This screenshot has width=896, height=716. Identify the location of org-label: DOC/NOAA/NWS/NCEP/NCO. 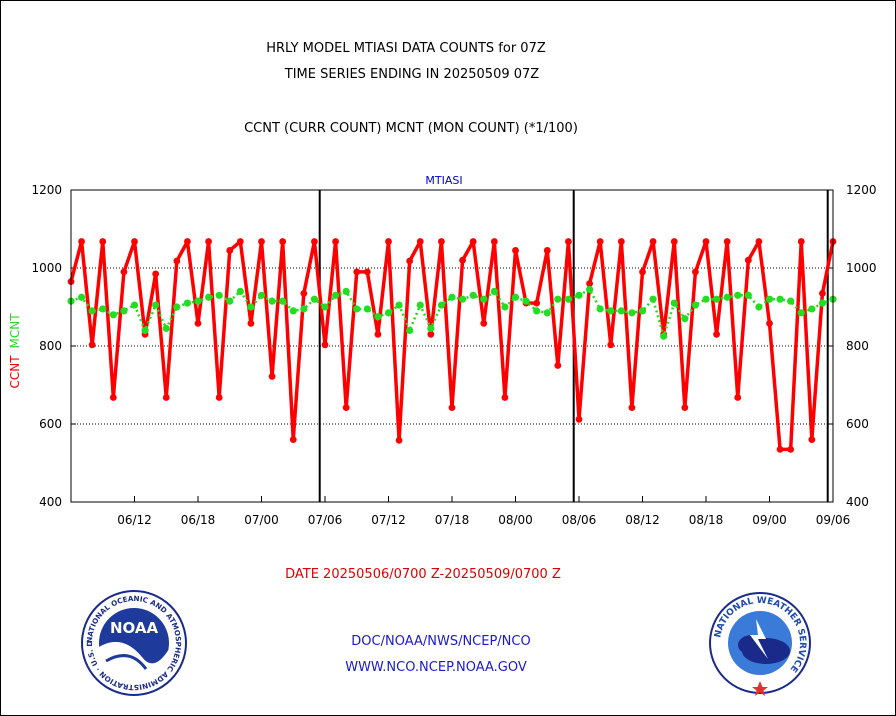
(440, 641).